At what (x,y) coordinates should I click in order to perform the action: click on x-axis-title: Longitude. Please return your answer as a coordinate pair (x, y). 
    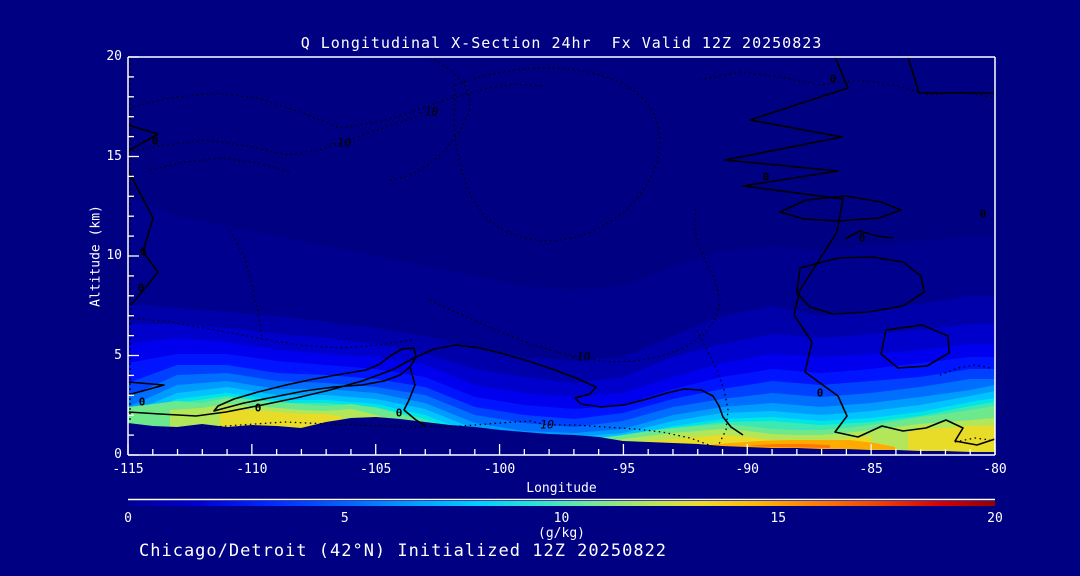
    Looking at the image, I should click on (561, 488).